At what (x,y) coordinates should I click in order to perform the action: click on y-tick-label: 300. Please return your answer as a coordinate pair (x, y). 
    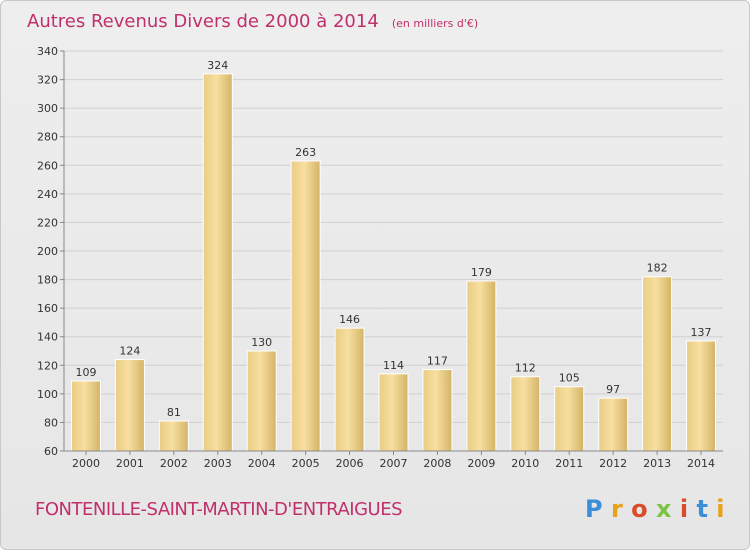
    Looking at the image, I should click on (47, 108).